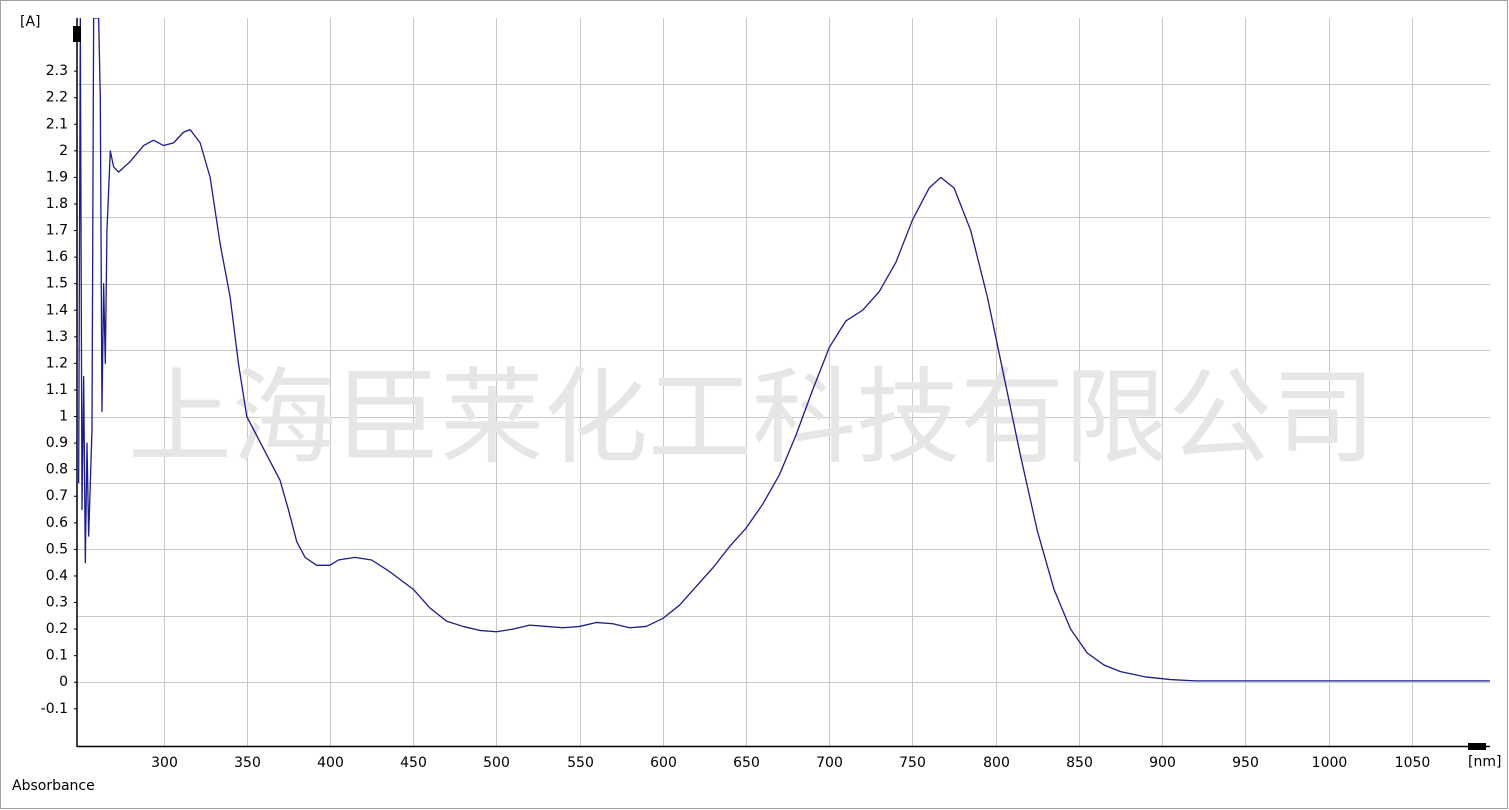  What do you see at coordinates (1330, 763) in the screenshot?
I see `x-tick-label: 1000` at bounding box center [1330, 763].